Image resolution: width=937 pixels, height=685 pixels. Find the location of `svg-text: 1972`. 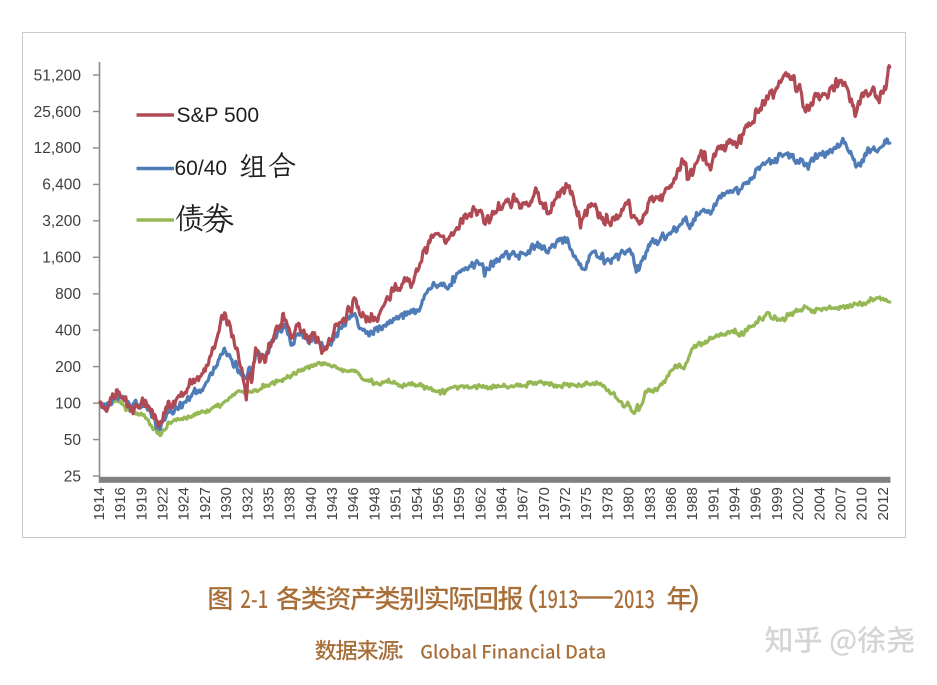

svg-text: 1972 is located at coordinates (565, 503).